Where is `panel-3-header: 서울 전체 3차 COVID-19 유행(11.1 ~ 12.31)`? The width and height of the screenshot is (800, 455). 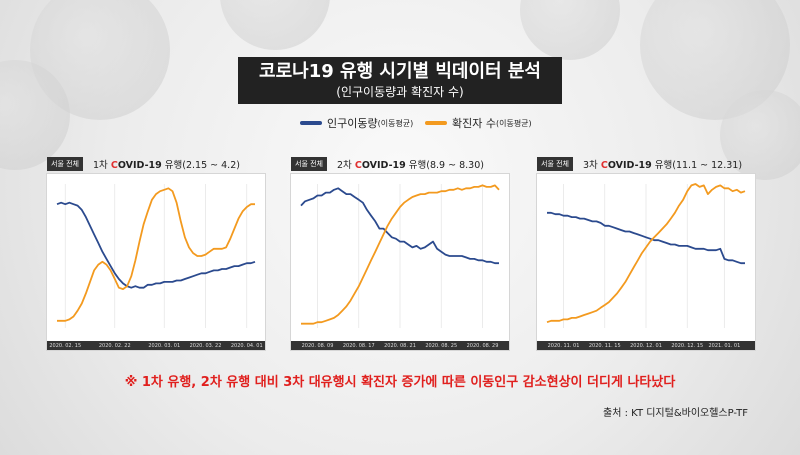 panel-3-header: 서울 전체 3차 COVID-19 유행(11.1 ~ 12.31) is located at coordinates (639, 164).